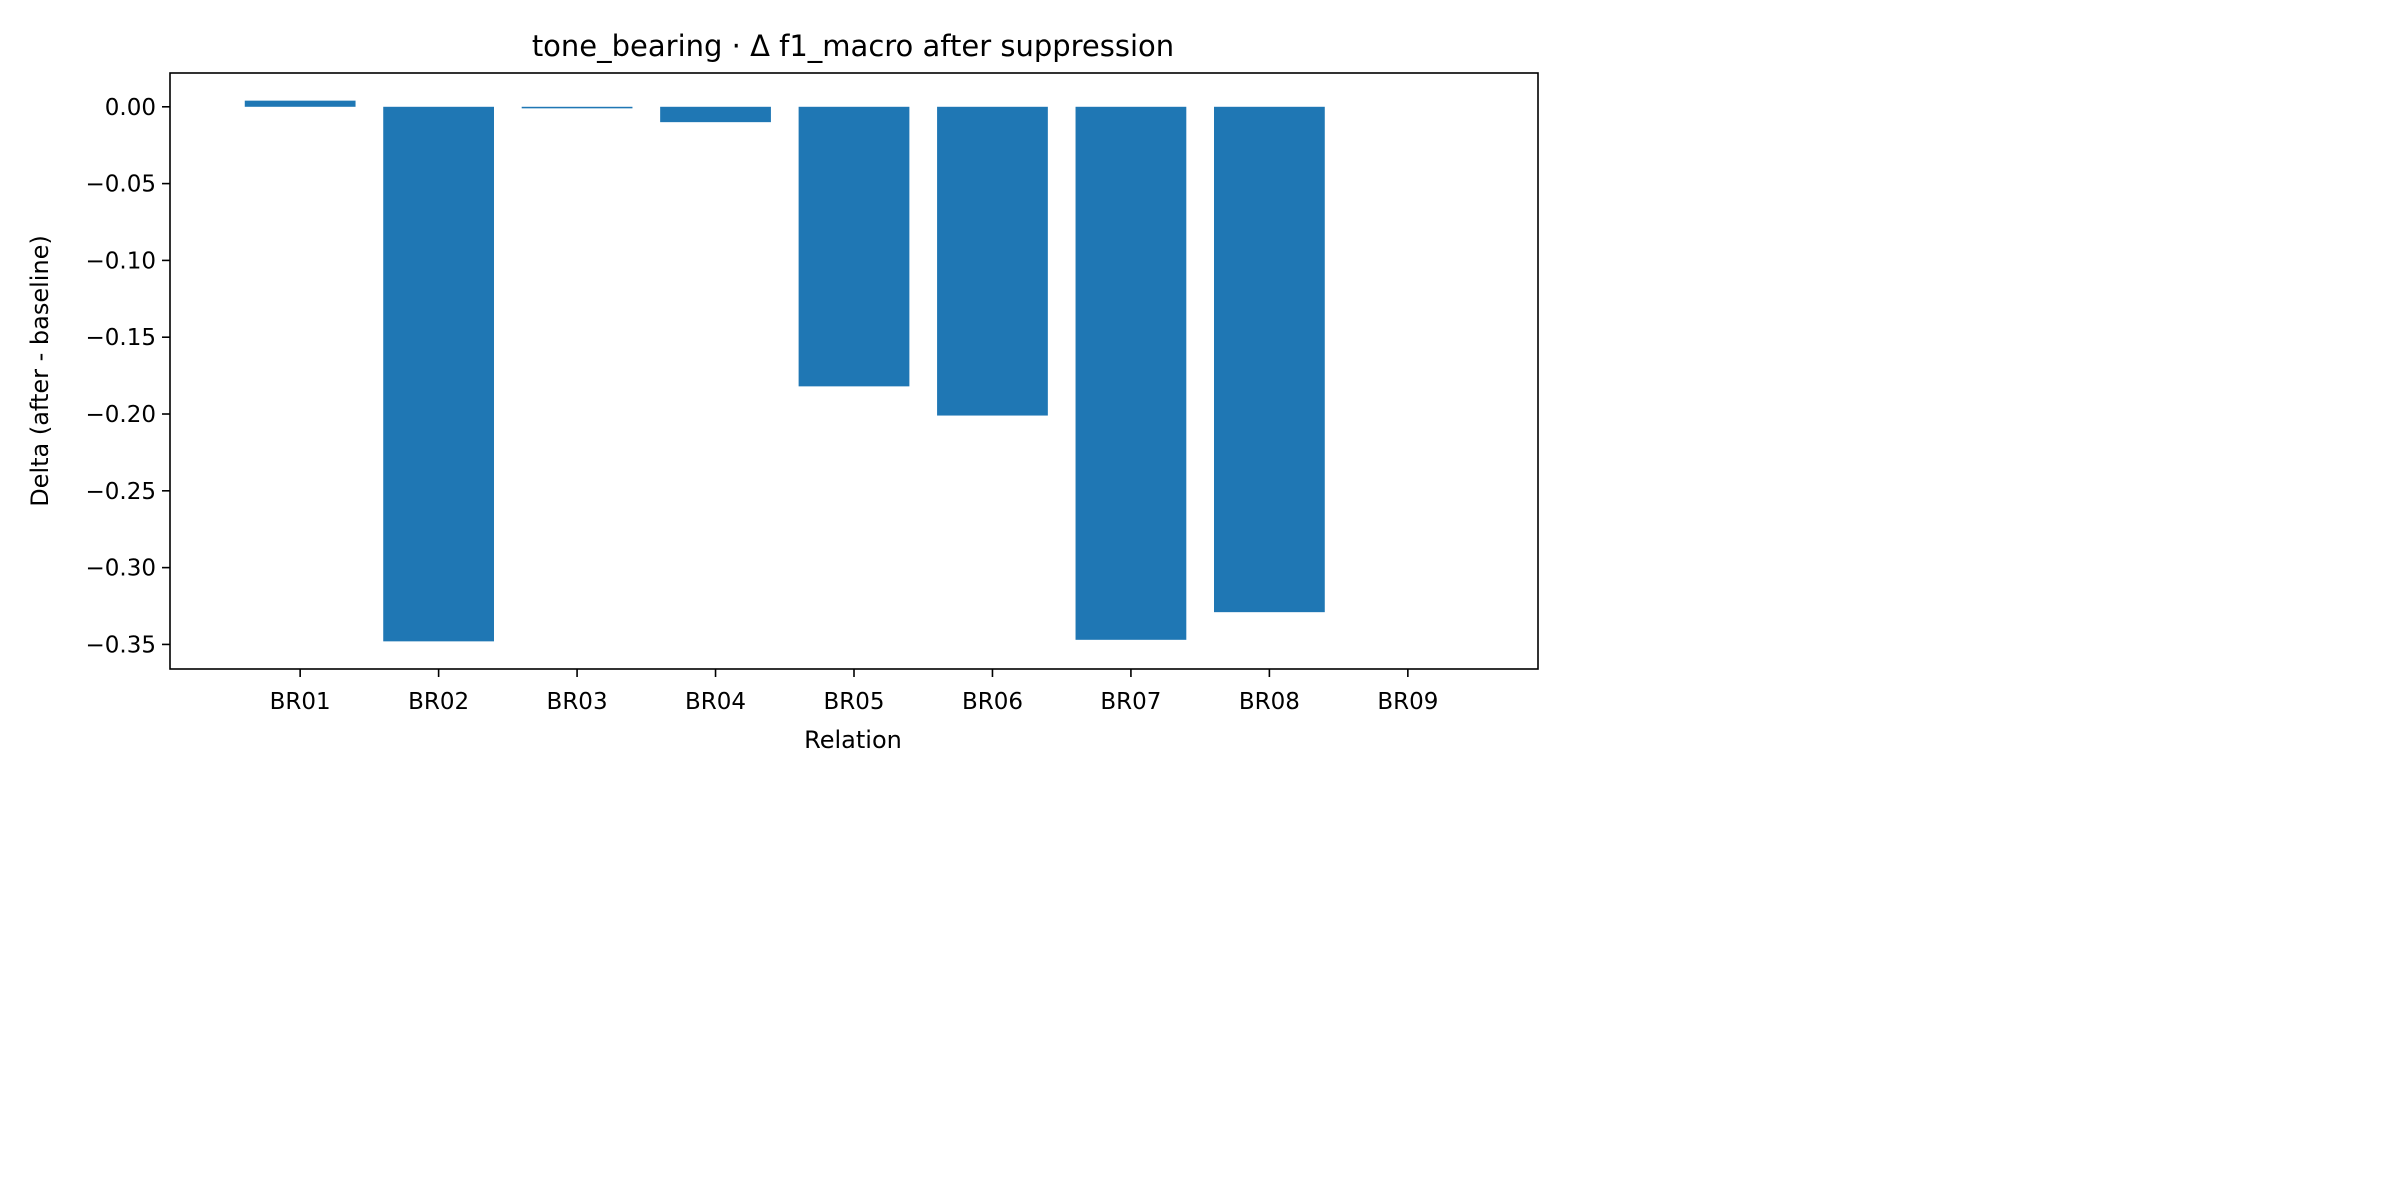 Image resolution: width=2400 pixels, height=1200 pixels. What do you see at coordinates (121, 569) in the screenshot?
I see `y-tick-label: −0.30` at bounding box center [121, 569].